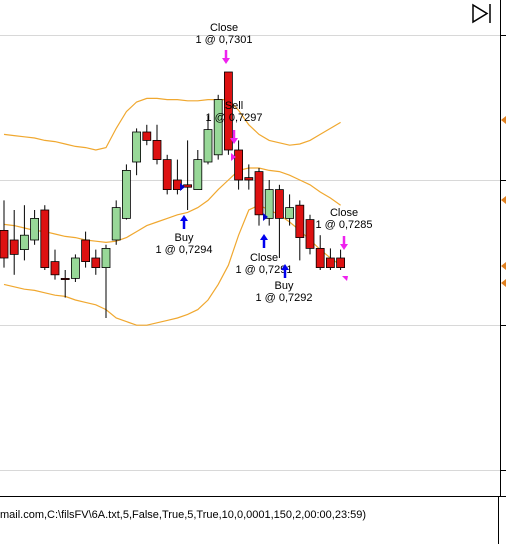 This screenshot has width=506, height=544. What do you see at coordinates (503, 201) in the screenshot?
I see `axis-markers` at bounding box center [503, 201].